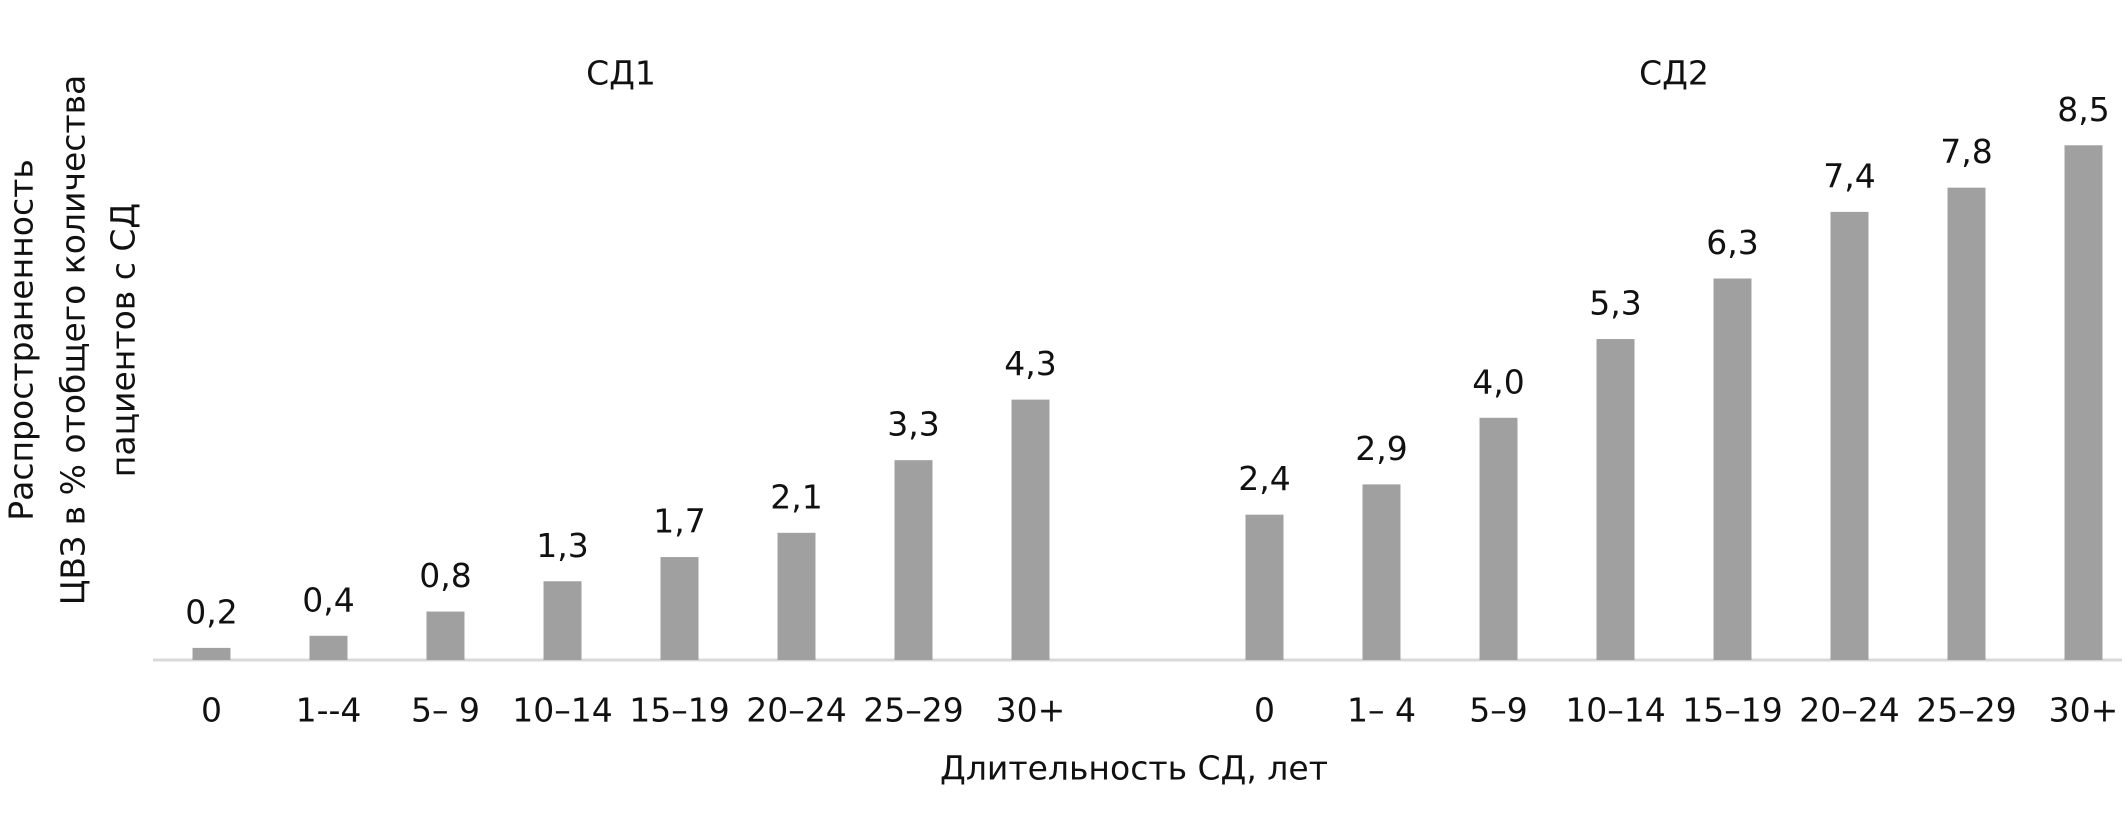 Image resolution: width=2126 pixels, height=813 pixels. I want to click on data-label: 7,8, so click(1966, 151).